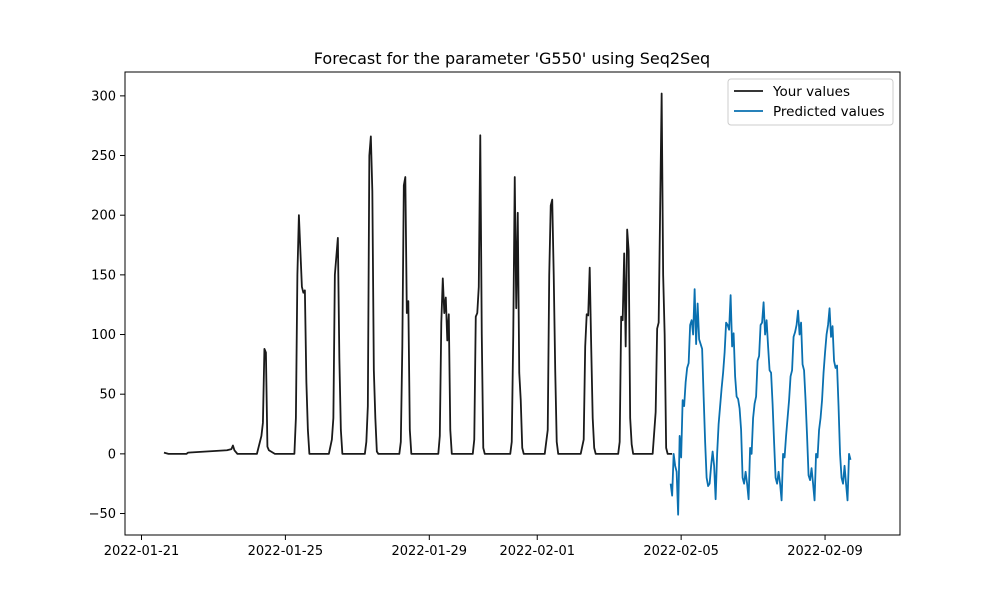 This screenshot has height=600, width=1000. I want to click on y-tick-label: −50, so click(102, 514).